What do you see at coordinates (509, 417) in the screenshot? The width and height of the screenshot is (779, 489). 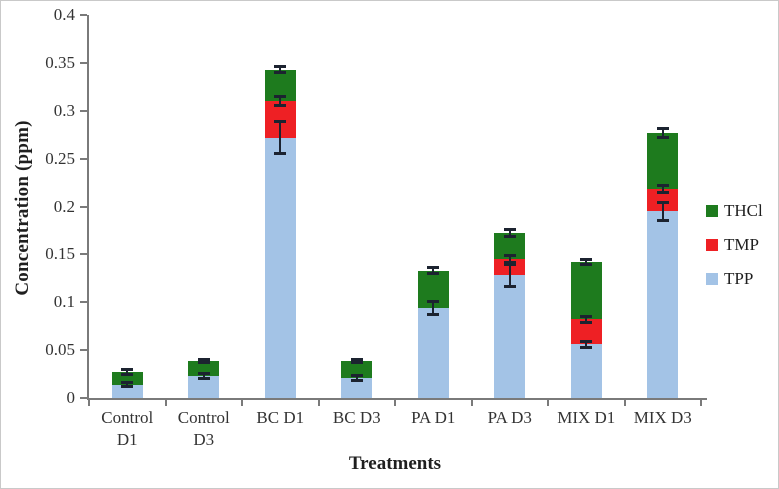 I see `x-tick-label: PA D3` at bounding box center [509, 417].